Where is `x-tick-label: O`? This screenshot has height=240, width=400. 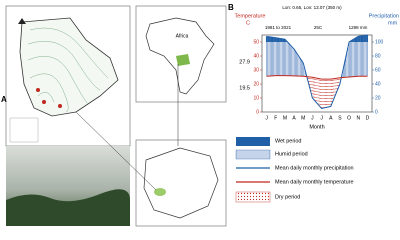 x-tick-label: O is located at coordinates (349, 118).